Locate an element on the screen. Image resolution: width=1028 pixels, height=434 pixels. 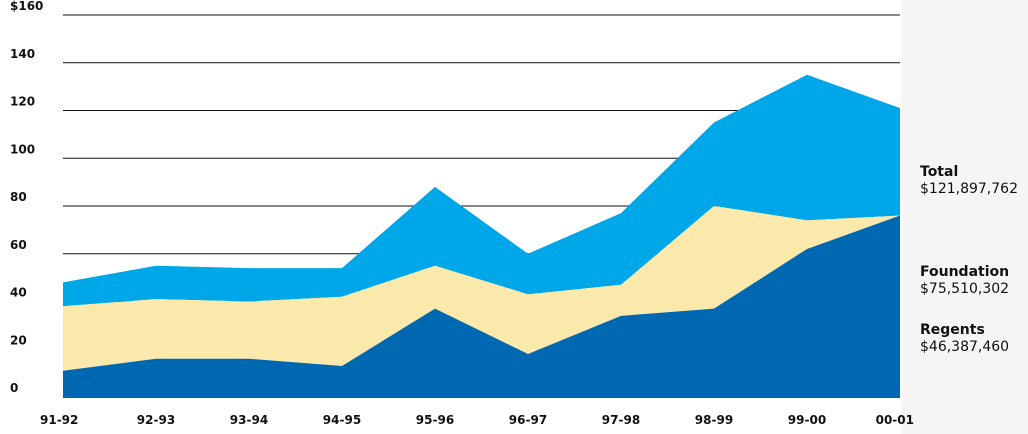
legend-foundation-name: Foundation is located at coordinates (965, 272).